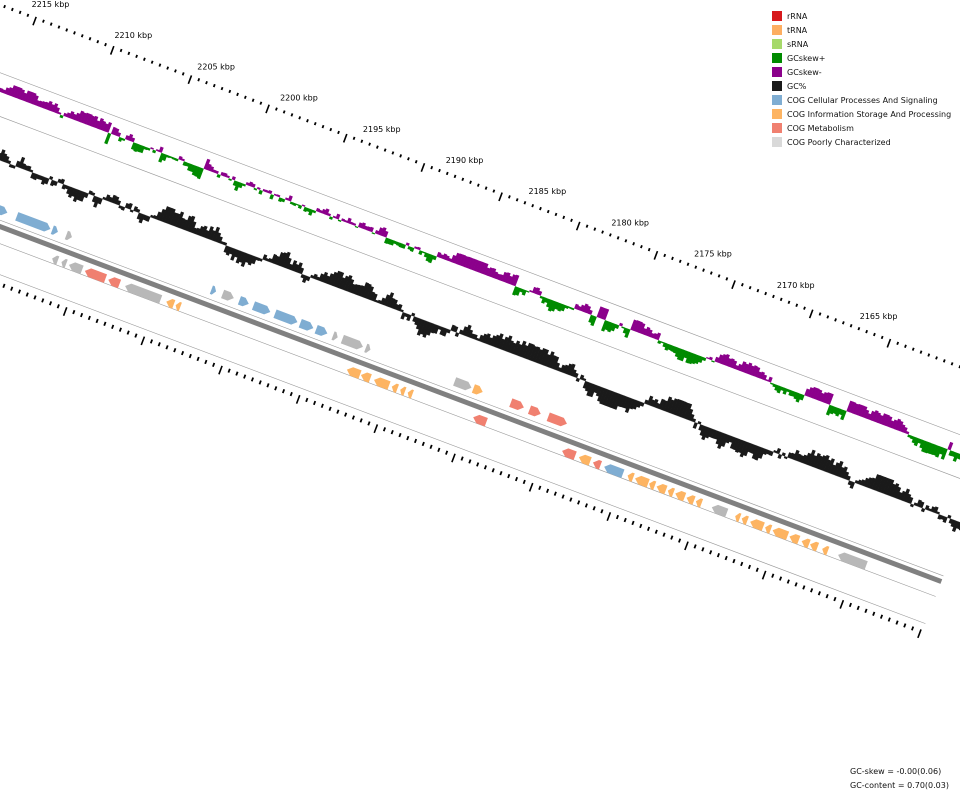 Image resolution: width=960 pixels, height=800 pixels. I want to click on legend-label: COG Poorly Characterized, so click(839, 142).